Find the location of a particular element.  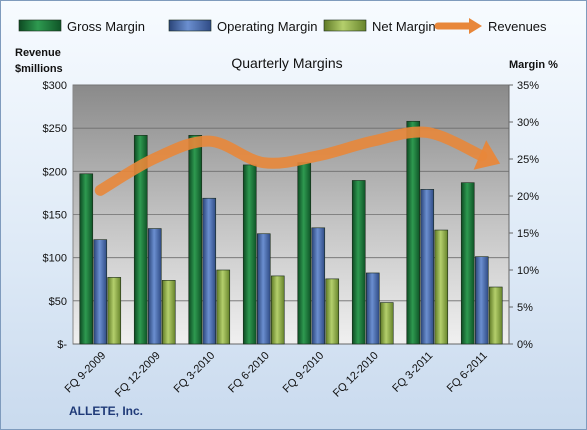

left-tick-label: $50 is located at coordinates (58, 302).